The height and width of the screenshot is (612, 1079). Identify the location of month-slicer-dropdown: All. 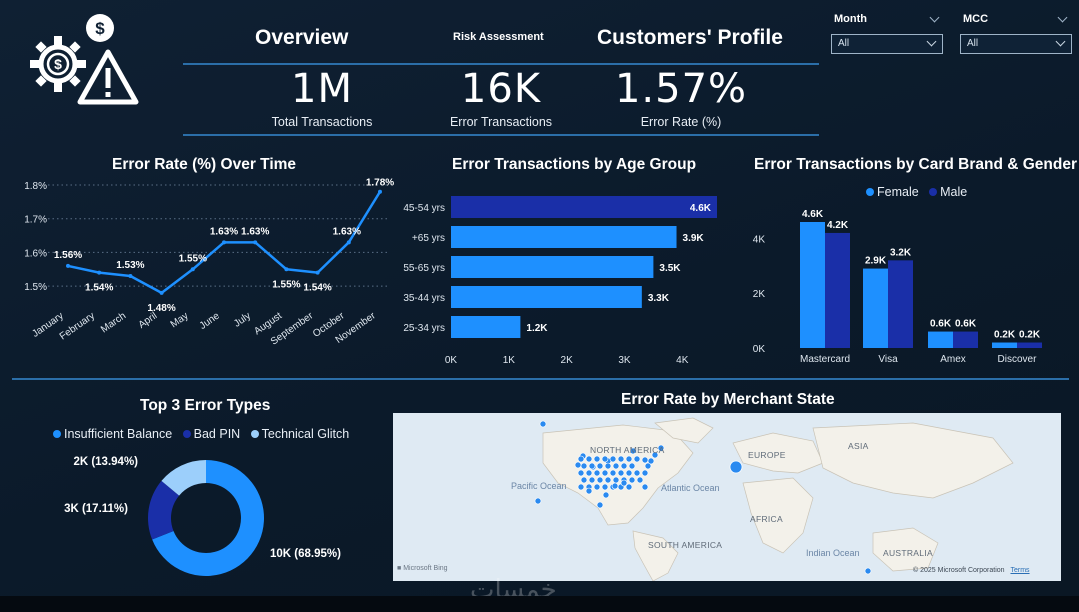
(887, 44).